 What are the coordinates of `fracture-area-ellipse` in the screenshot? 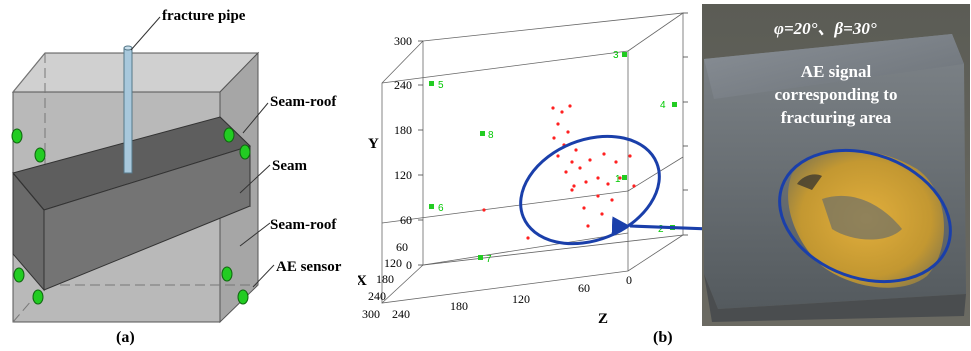 It's located at (590, 190).